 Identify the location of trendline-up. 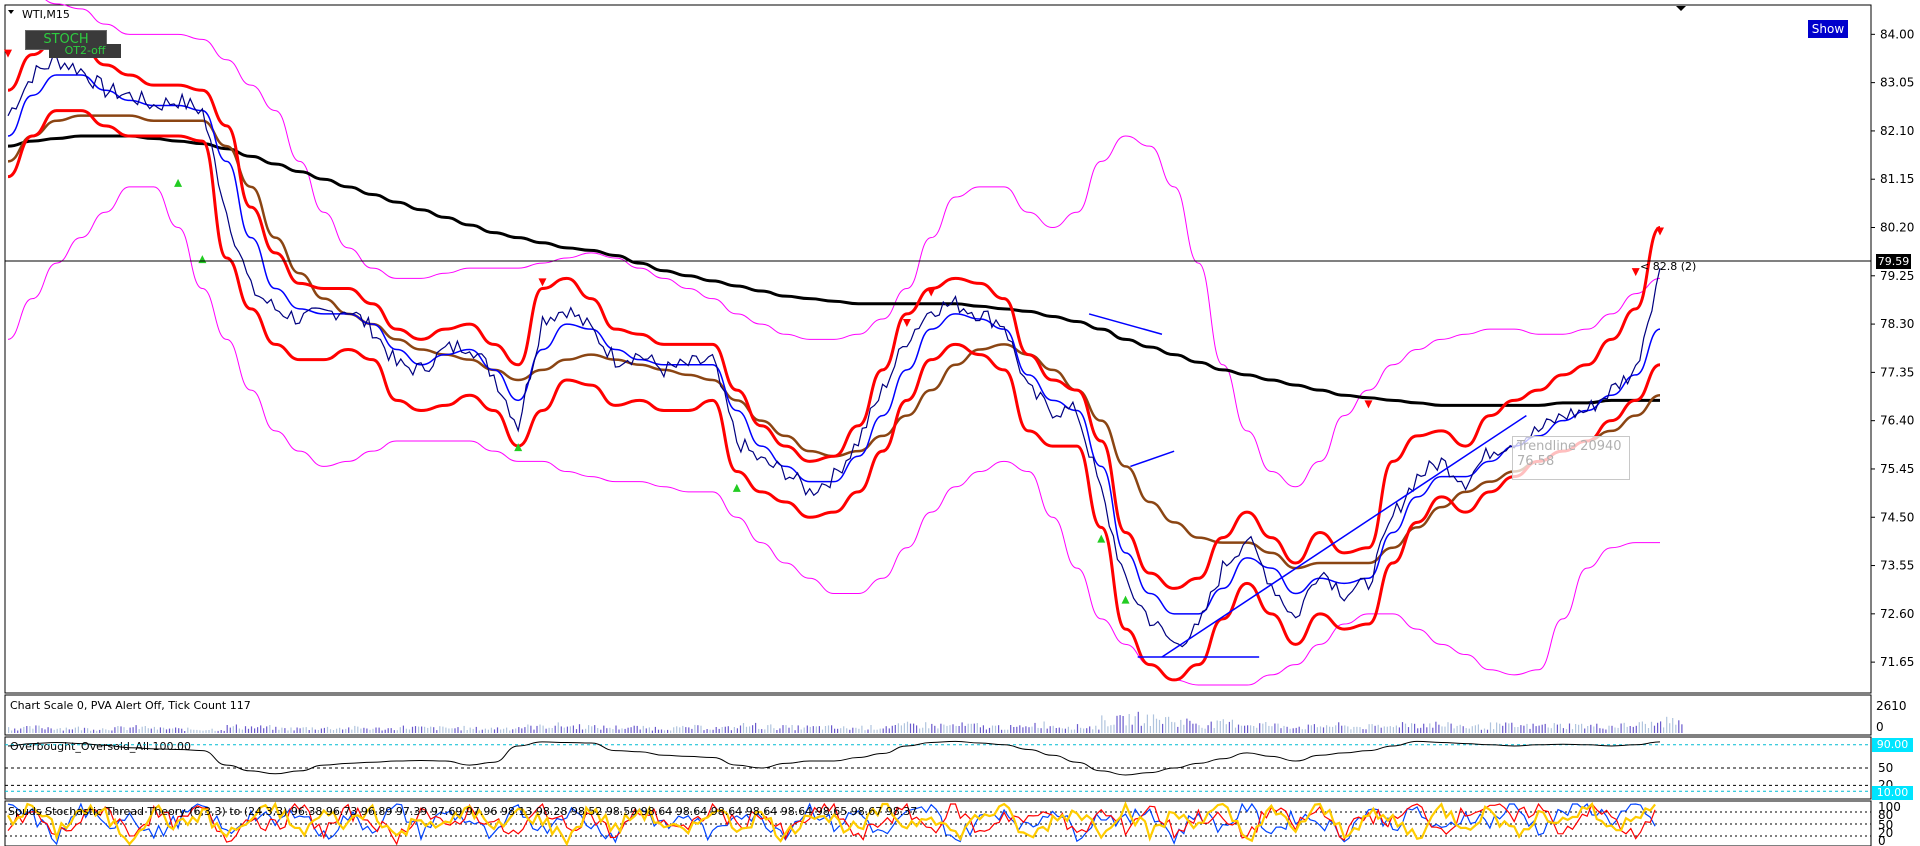
(1344, 536).